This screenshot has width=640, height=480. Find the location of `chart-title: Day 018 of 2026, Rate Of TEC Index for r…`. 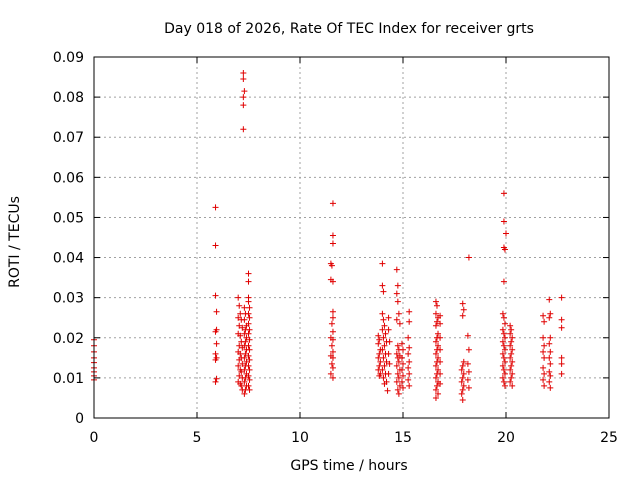

chart-title: Day 018 of 2026, Rate Of TEC Index for r… is located at coordinates (349, 29).